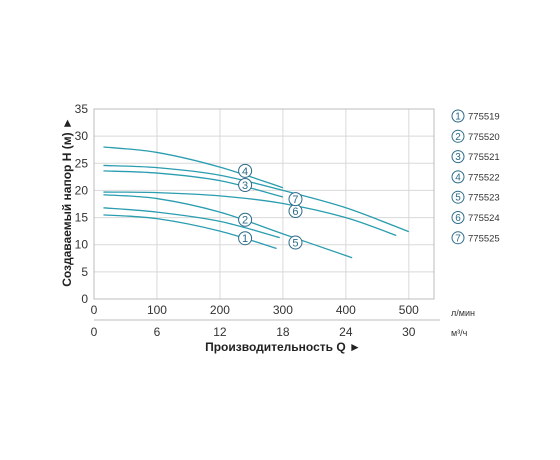  What do you see at coordinates (94, 310) in the screenshot?
I see `x-tick-label-primary: 0` at bounding box center [94, 310].